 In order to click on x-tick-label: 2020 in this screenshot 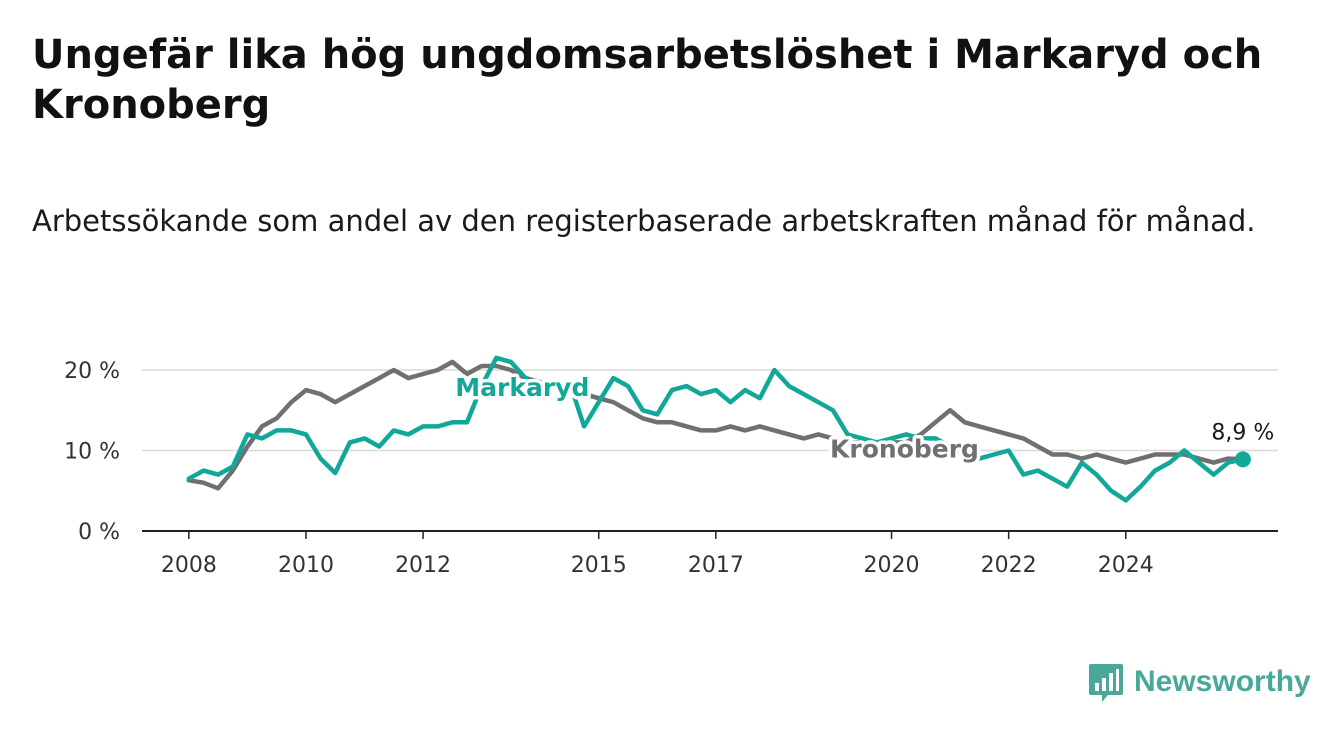, I will do `click(892, 565)`.